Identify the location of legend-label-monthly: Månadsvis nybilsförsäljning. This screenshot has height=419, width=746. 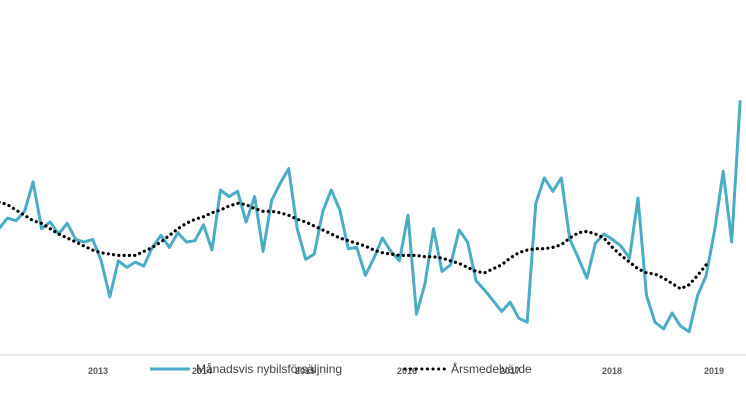
(269, 369).